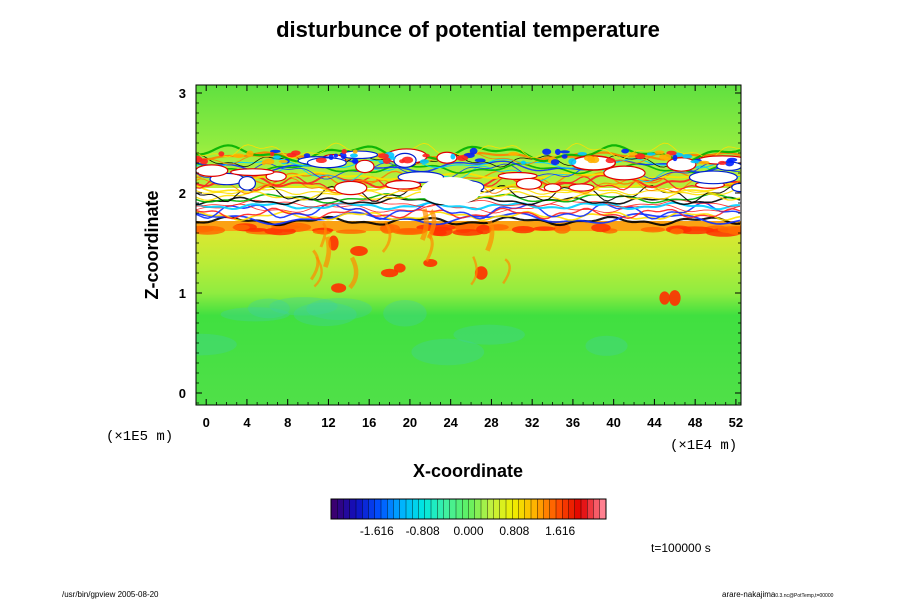 The image size is (900, 600). I want to click on x-tick-label: 8, so click(287, 422).